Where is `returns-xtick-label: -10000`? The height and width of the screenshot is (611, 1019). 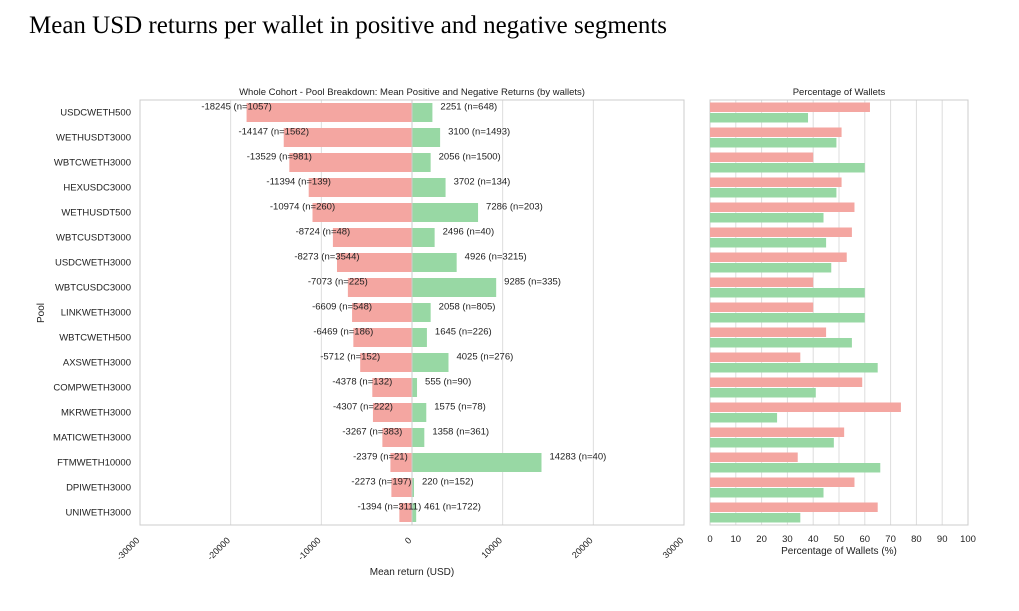
returns-xtick-label: -10000 is located at coordinates (309, 548).